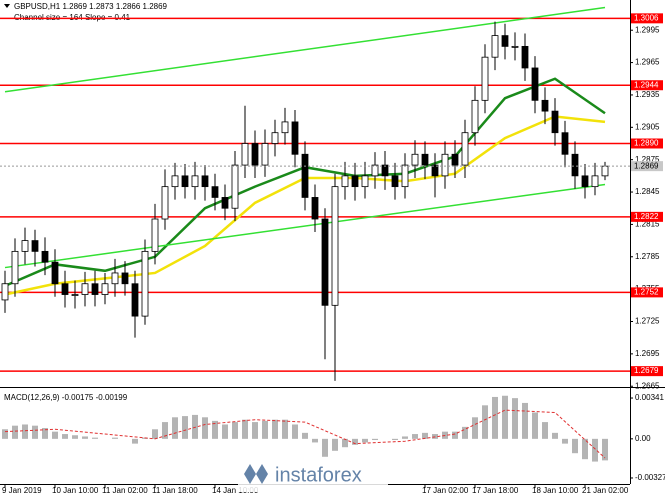 The height and width of the screenshot is (499, 665). Describe the element at coordinates (555, 490) in the screenshot. I see `x-tick-label: 18 Jan 10:00` at that location.